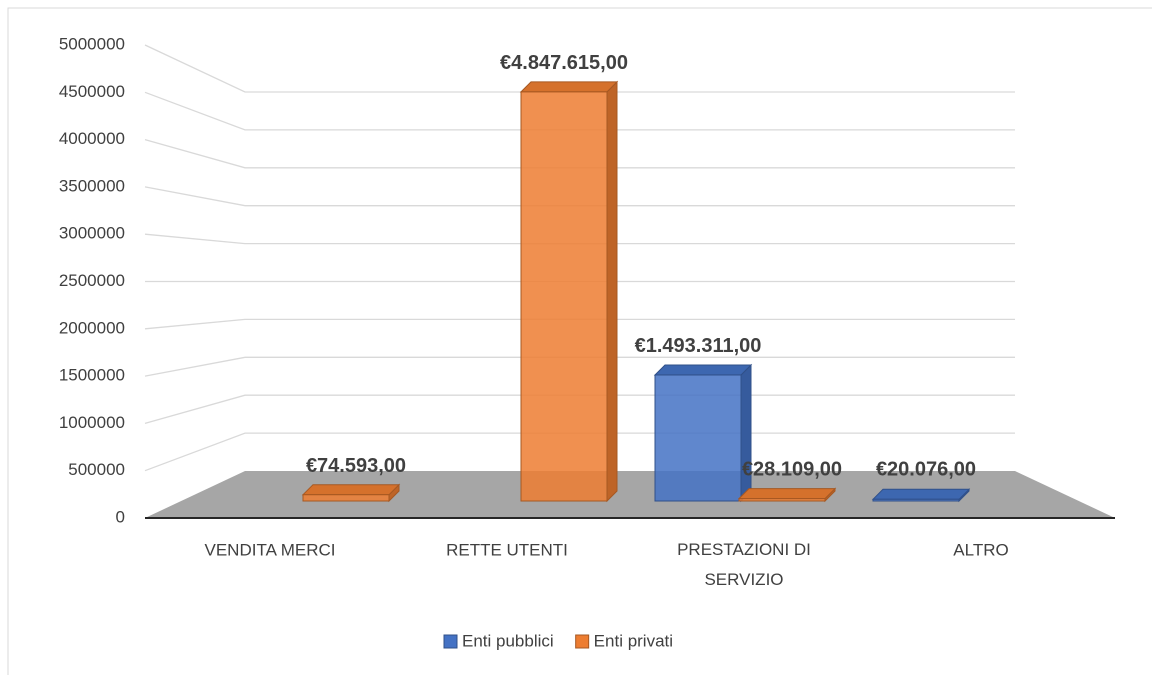 This screenshot has height=675, width=1152. Describe the element at coordinates (92, 375) in the screenshot. I see `y-tick-label: 1500000` at that location.